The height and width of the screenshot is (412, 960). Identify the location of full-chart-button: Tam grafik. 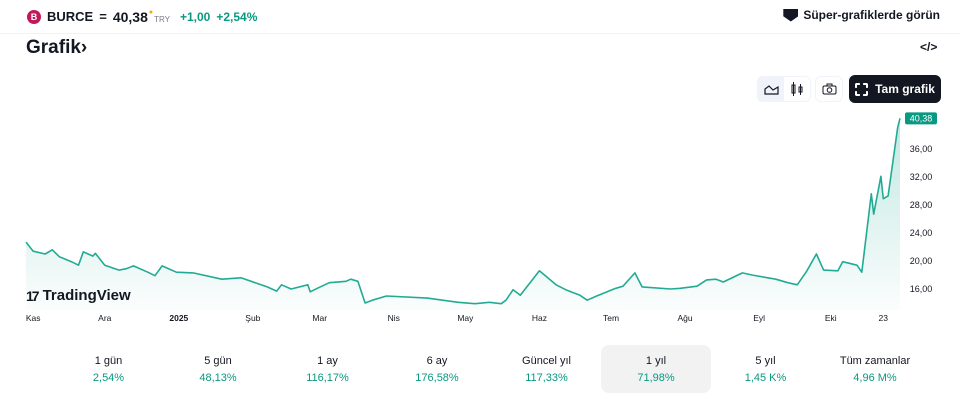
(895, 89).